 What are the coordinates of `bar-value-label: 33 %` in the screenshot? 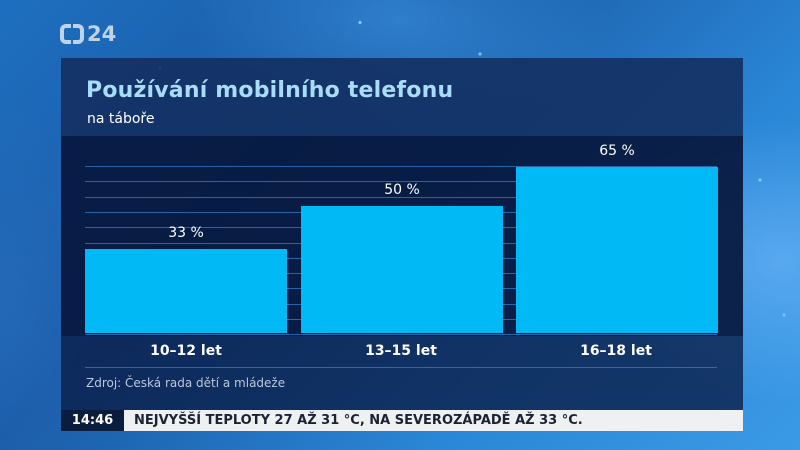 It's located at (186, 233).